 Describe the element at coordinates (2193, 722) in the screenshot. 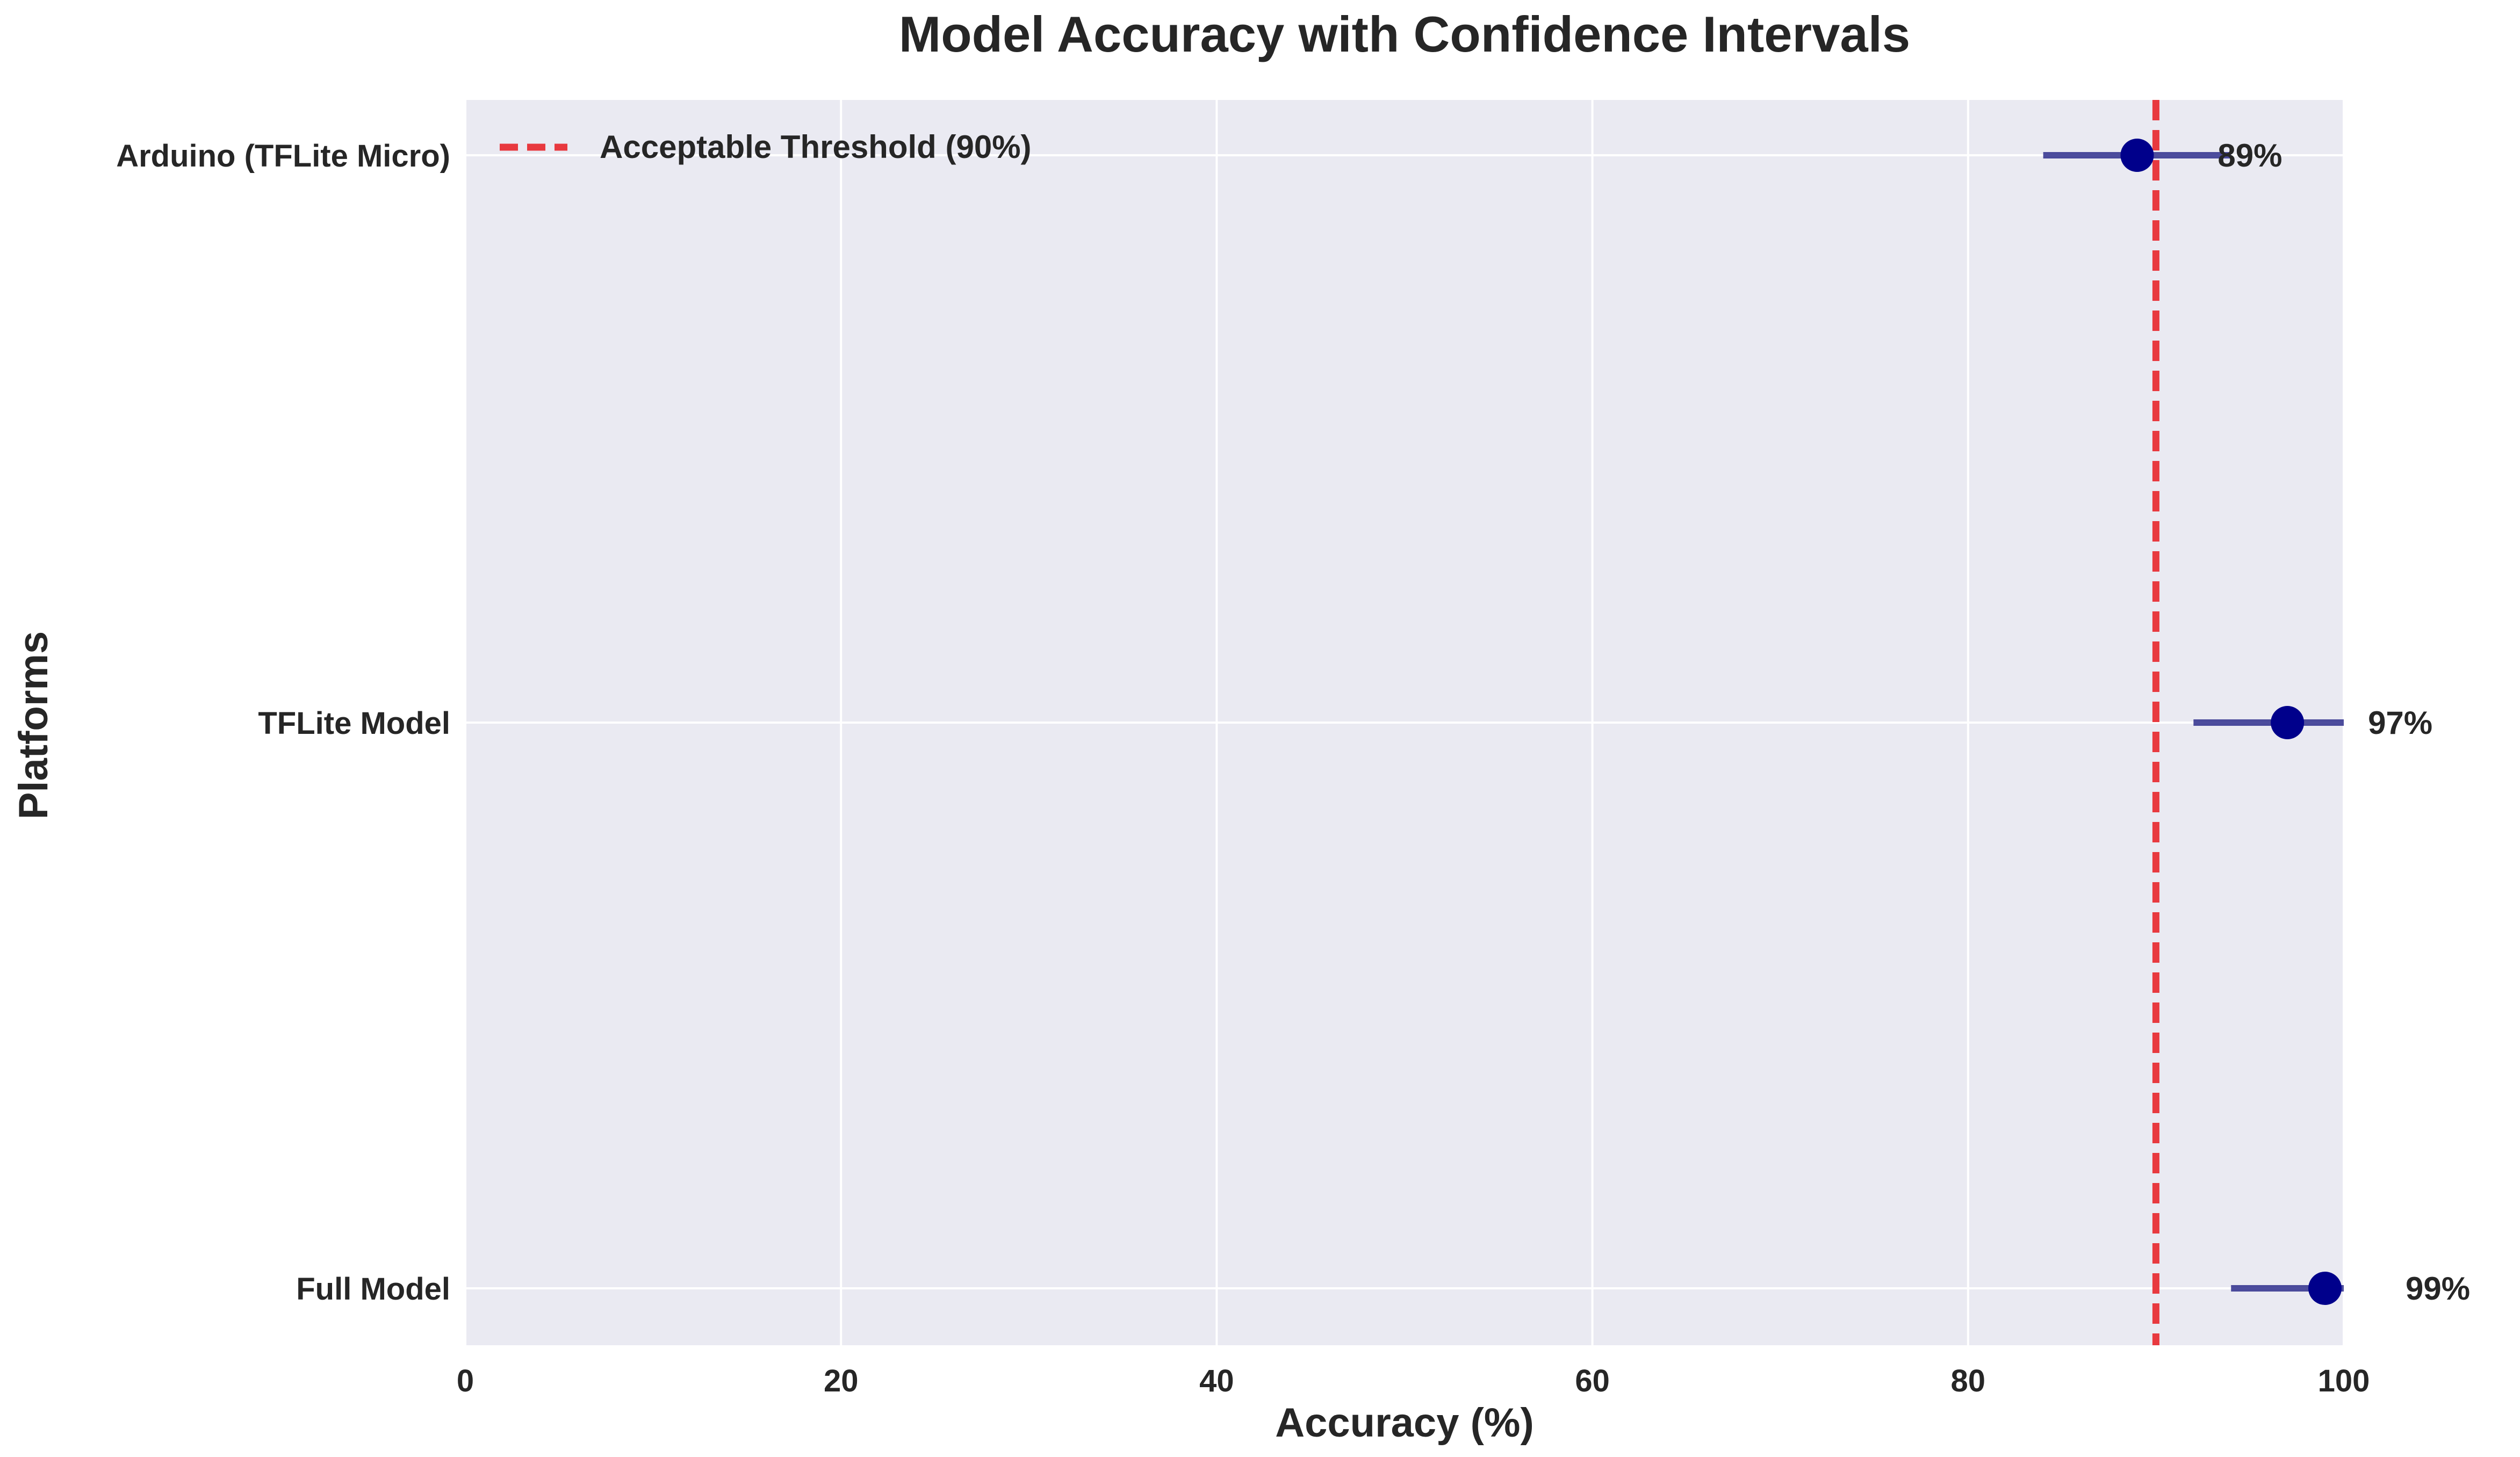

I see `data-marks` at that location.